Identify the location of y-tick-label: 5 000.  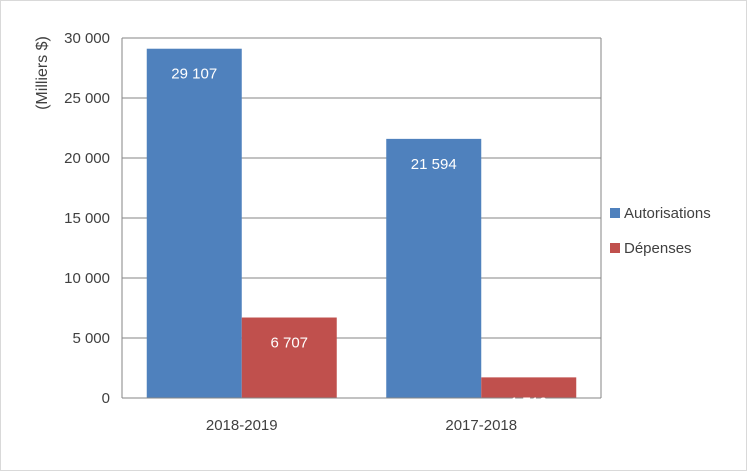
(91, 338).